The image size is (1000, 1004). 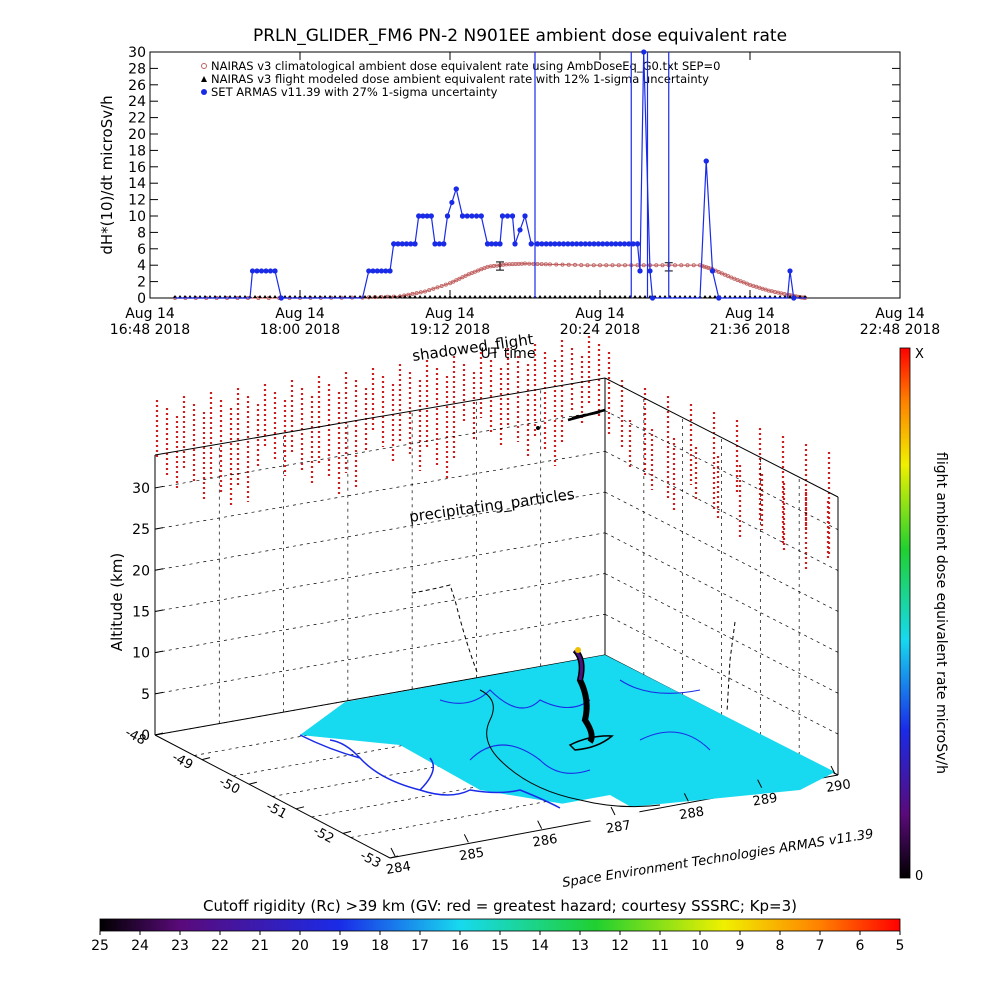 I want to click on alt-tick-label: 30, so click(x=141, y=489).